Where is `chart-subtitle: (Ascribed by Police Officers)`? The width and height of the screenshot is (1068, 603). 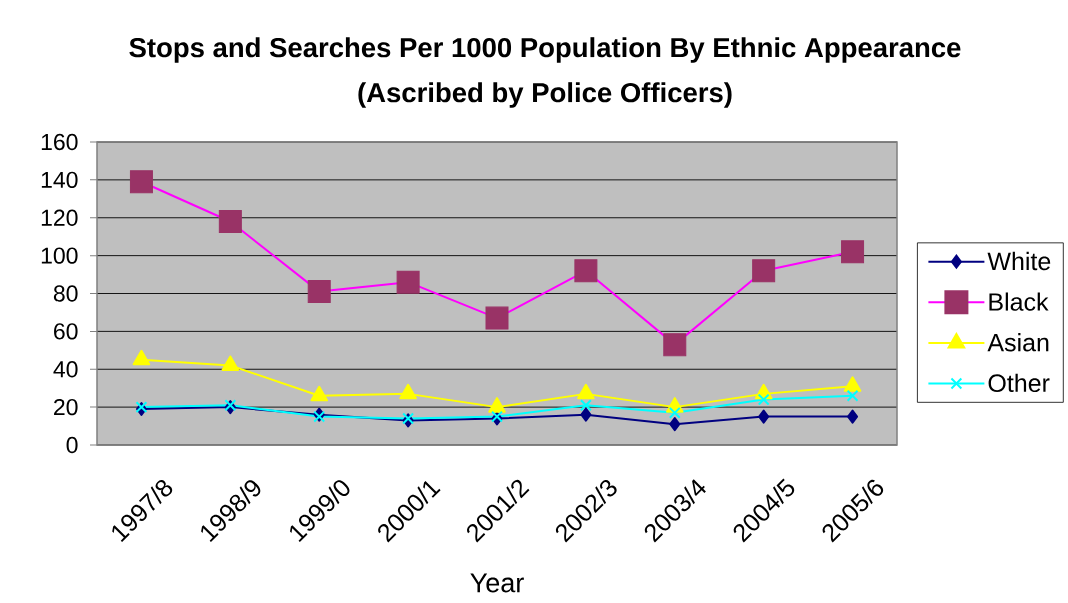 chart-subtitle: (Ascribed by Police Officers) is located at coordinates (545, 95).